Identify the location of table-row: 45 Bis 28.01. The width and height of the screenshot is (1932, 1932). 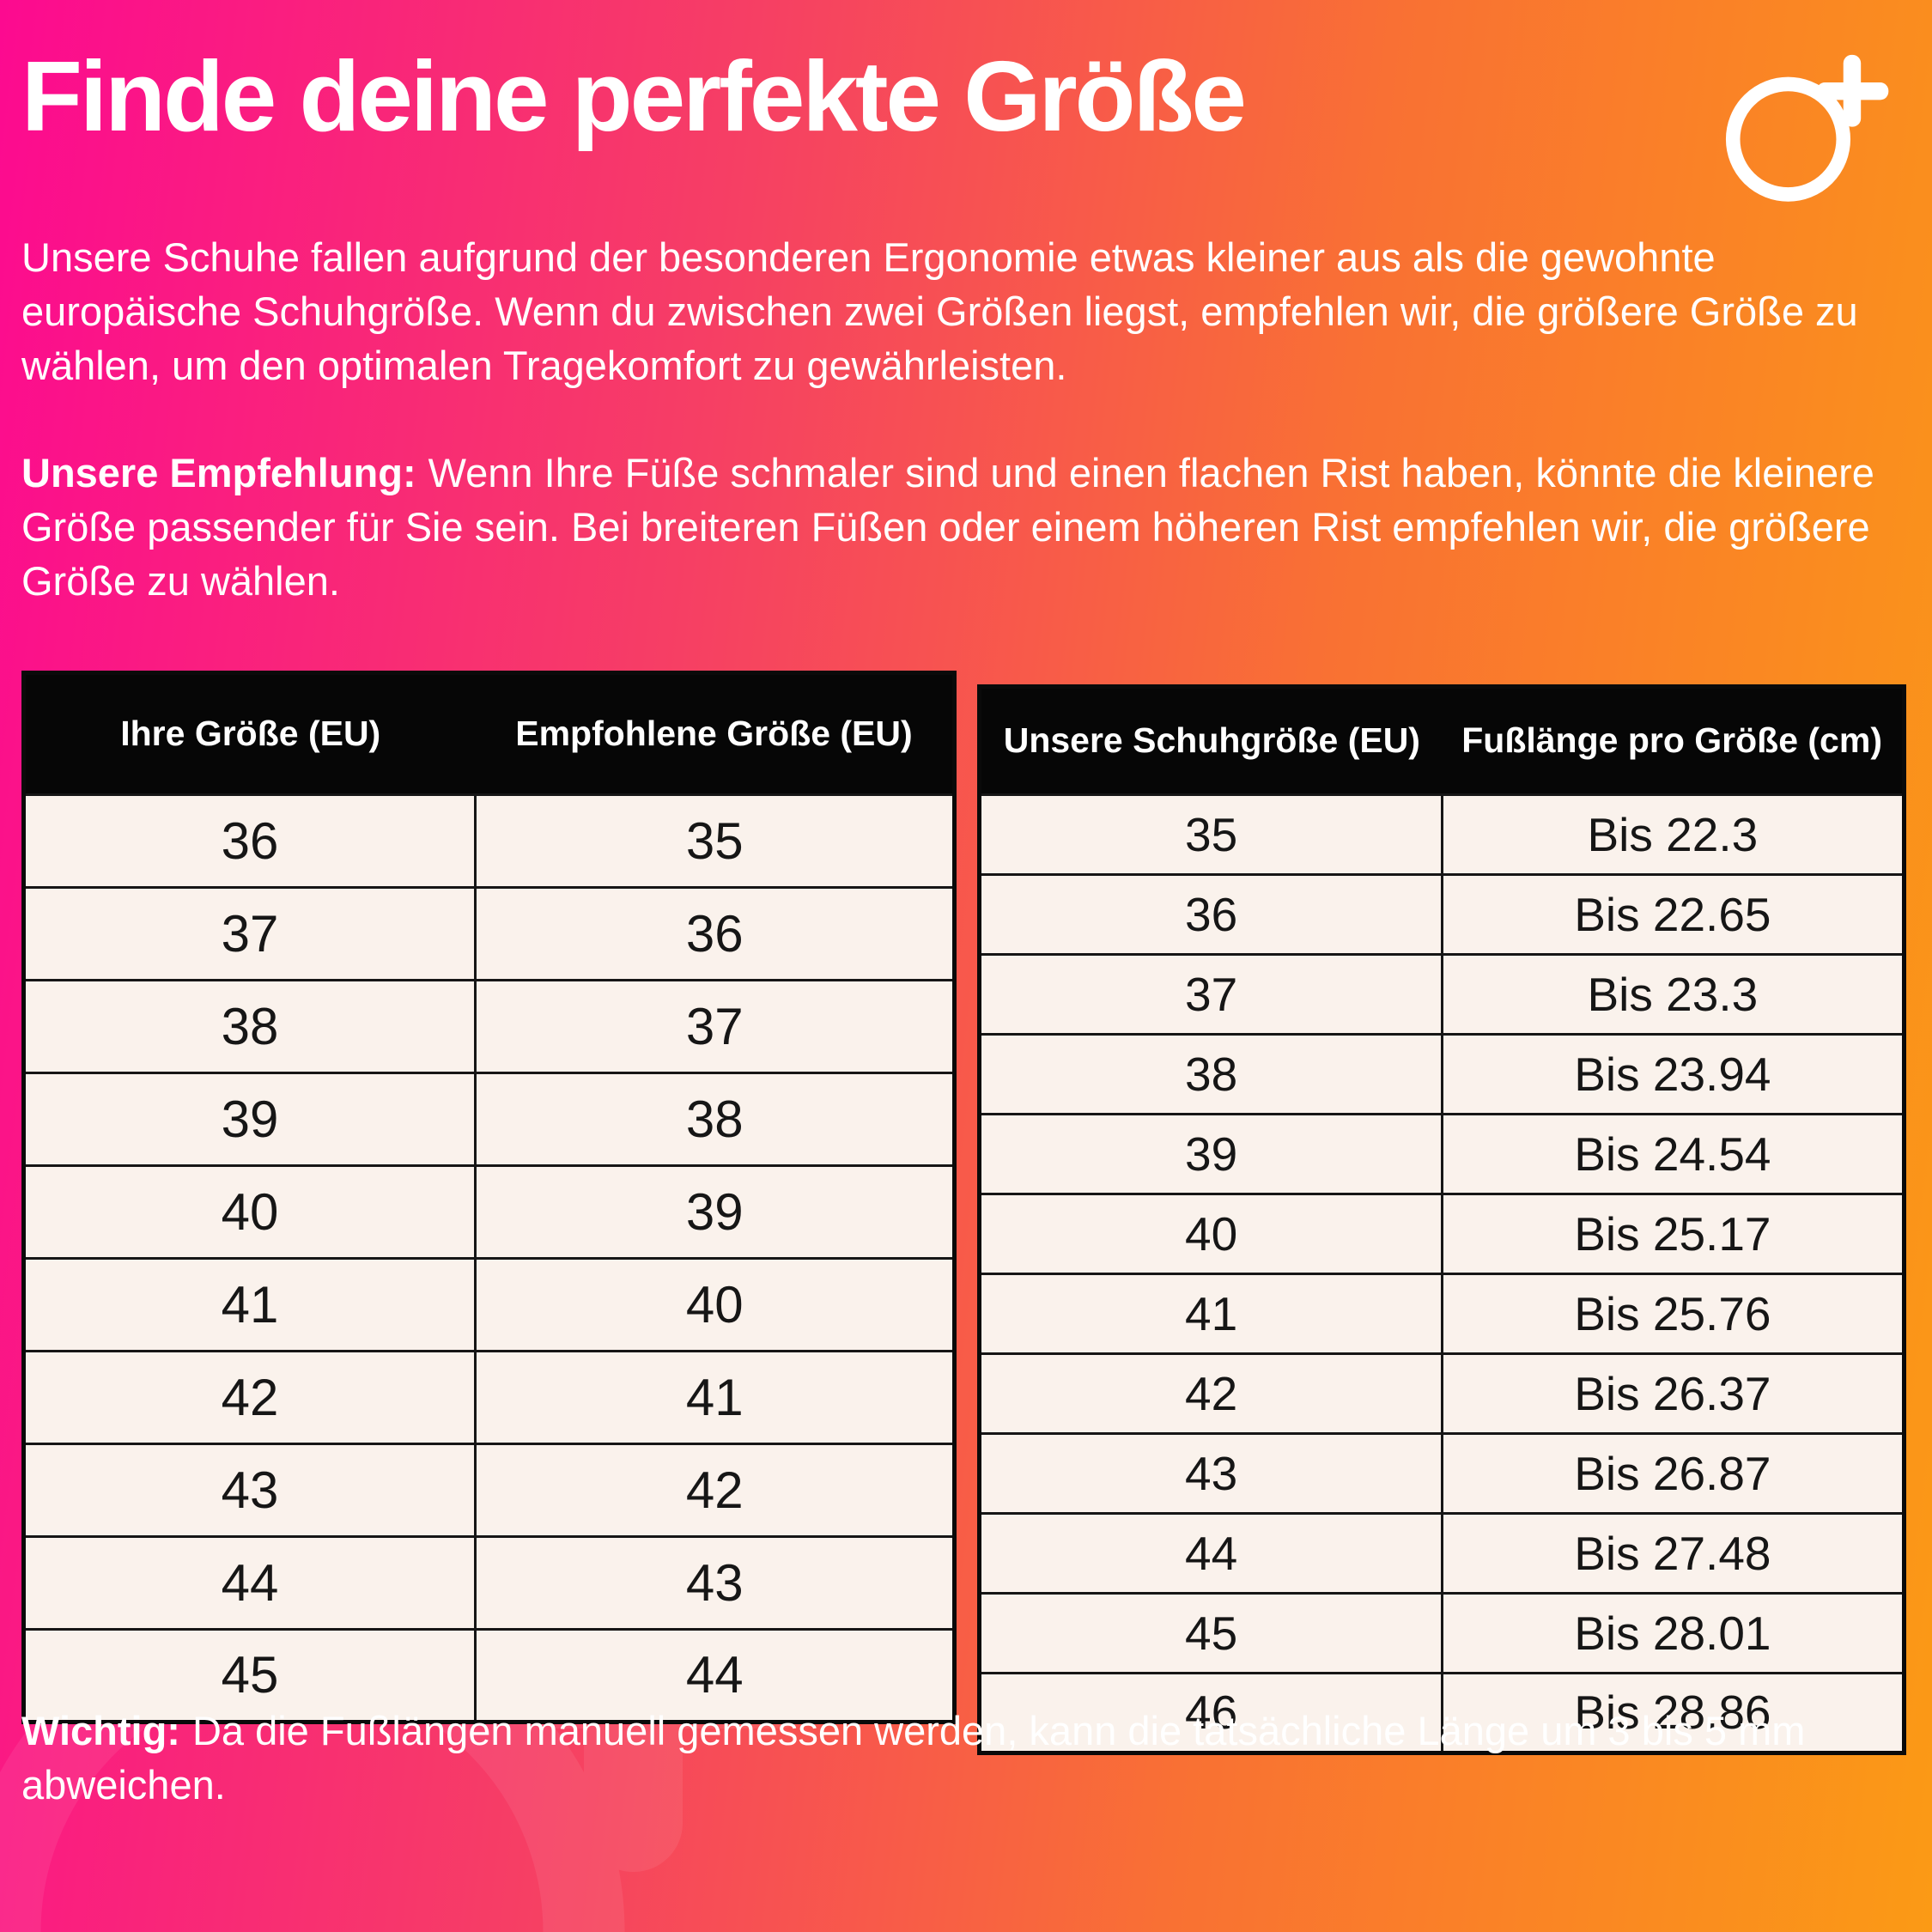
(1442, 1632).